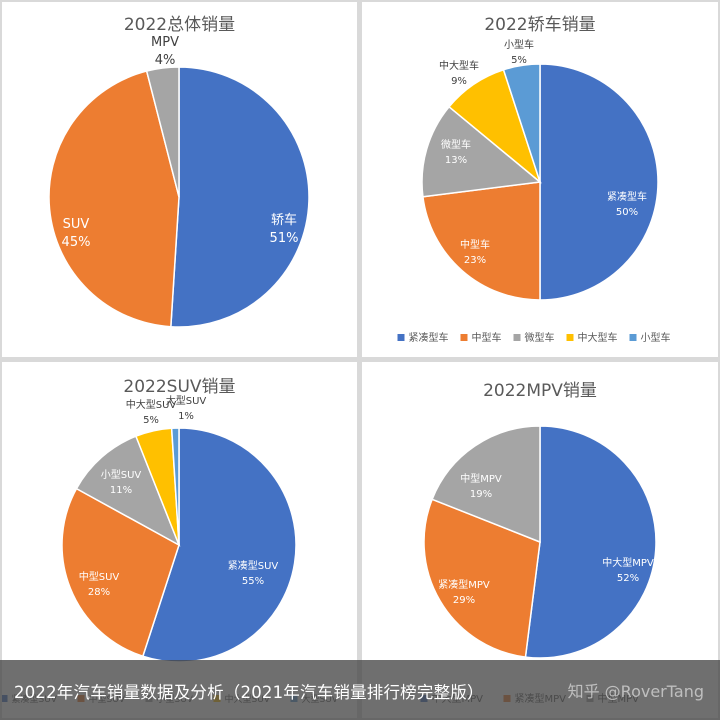  I want to click on caption-bar, so click(360, 690).